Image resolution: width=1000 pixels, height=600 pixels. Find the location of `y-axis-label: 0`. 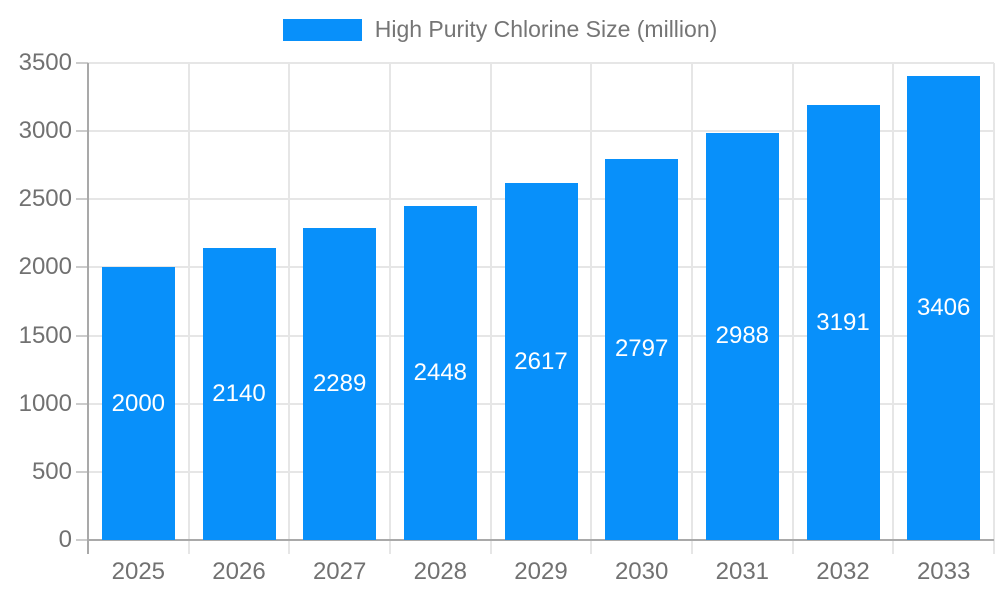

y-axis-label: 0 is located at coordinates (65, 539).